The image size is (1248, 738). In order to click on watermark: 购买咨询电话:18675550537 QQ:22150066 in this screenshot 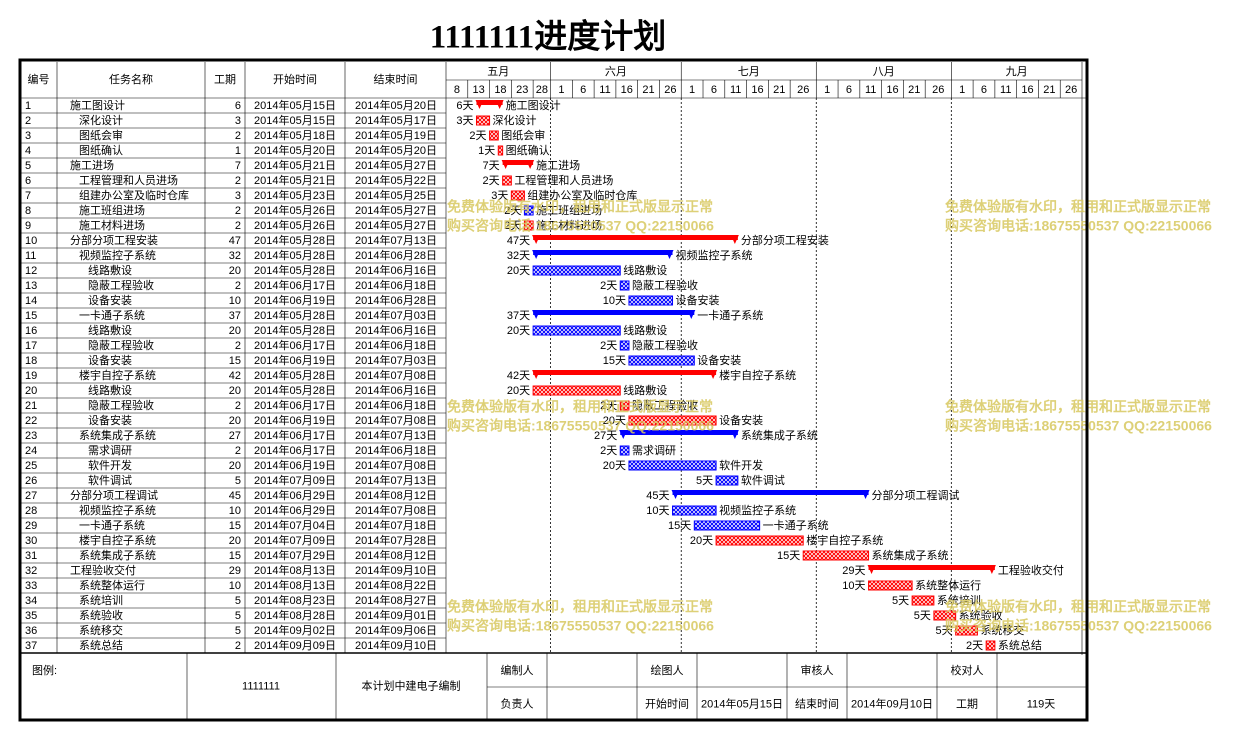, I will do `click(1078, 426)`.